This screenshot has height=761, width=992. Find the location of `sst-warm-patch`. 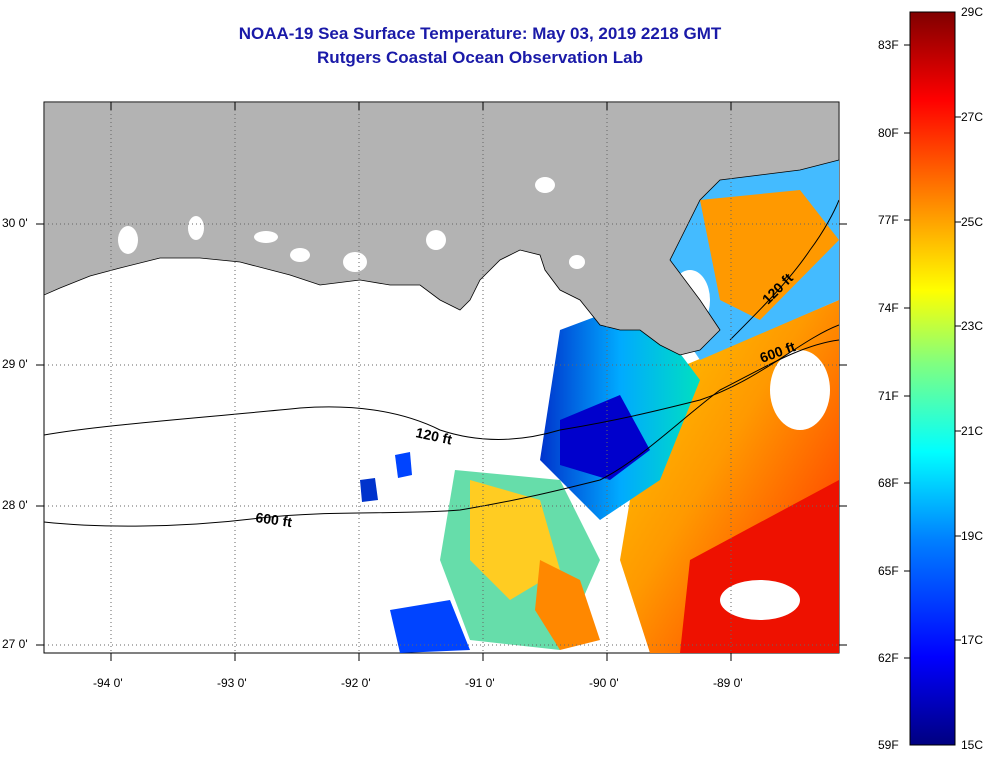

sst-warm-patch is located at coordinates (515, 540).